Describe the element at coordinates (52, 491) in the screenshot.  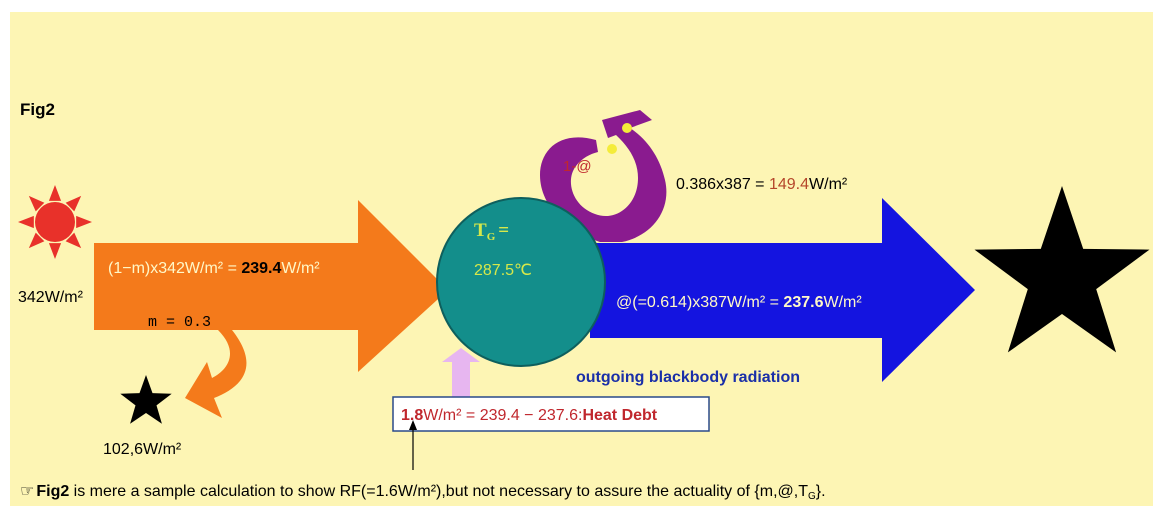
I see `footnote-bold: Fig2` at that location.